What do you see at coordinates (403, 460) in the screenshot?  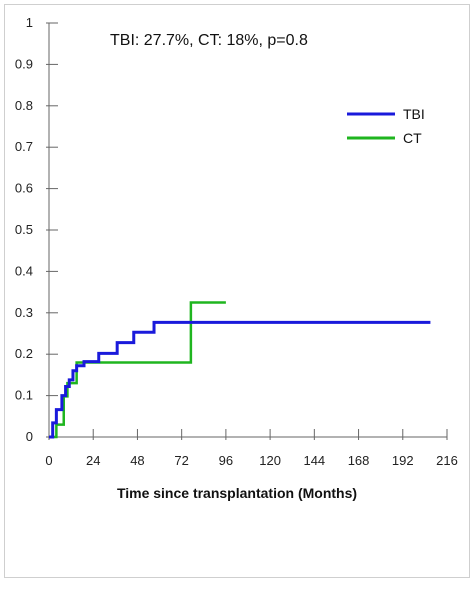 I see `x-tick-label: 192` at bounding box center [403, 460].